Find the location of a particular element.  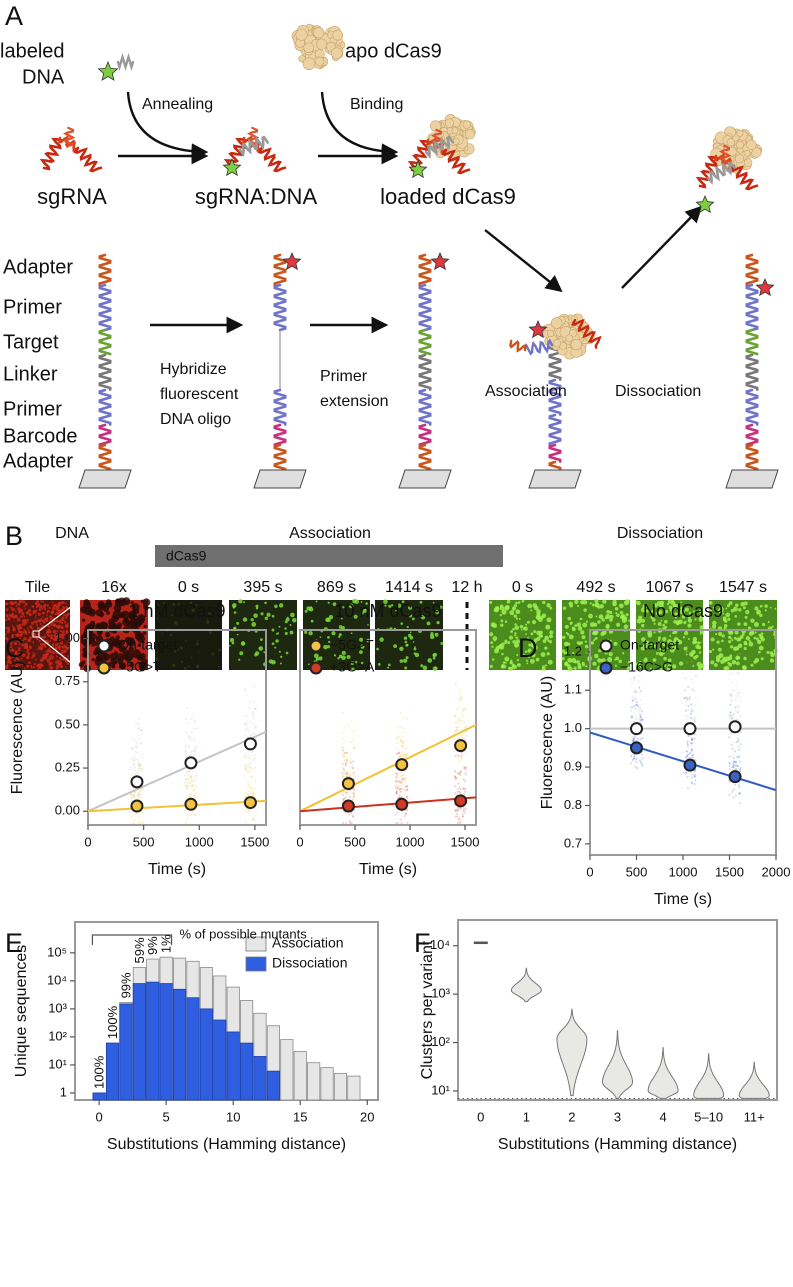

fluorophore-star is located at coordinates (108, 71).